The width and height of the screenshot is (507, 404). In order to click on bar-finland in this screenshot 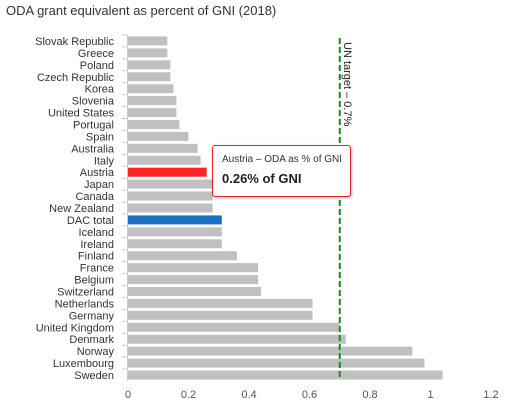, I will do `click(182, 256)`.